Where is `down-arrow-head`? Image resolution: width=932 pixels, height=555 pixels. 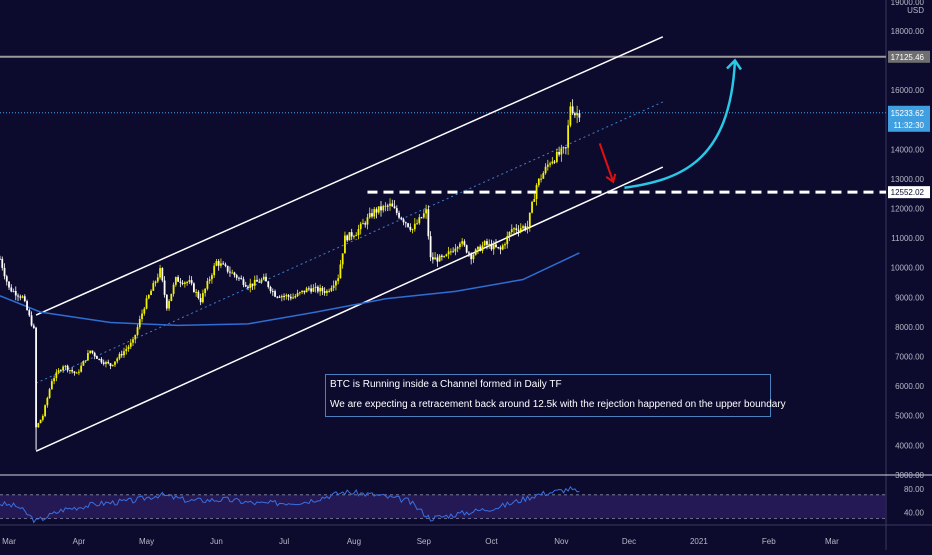
down-arrow-head is located at coordinates (611, 178).